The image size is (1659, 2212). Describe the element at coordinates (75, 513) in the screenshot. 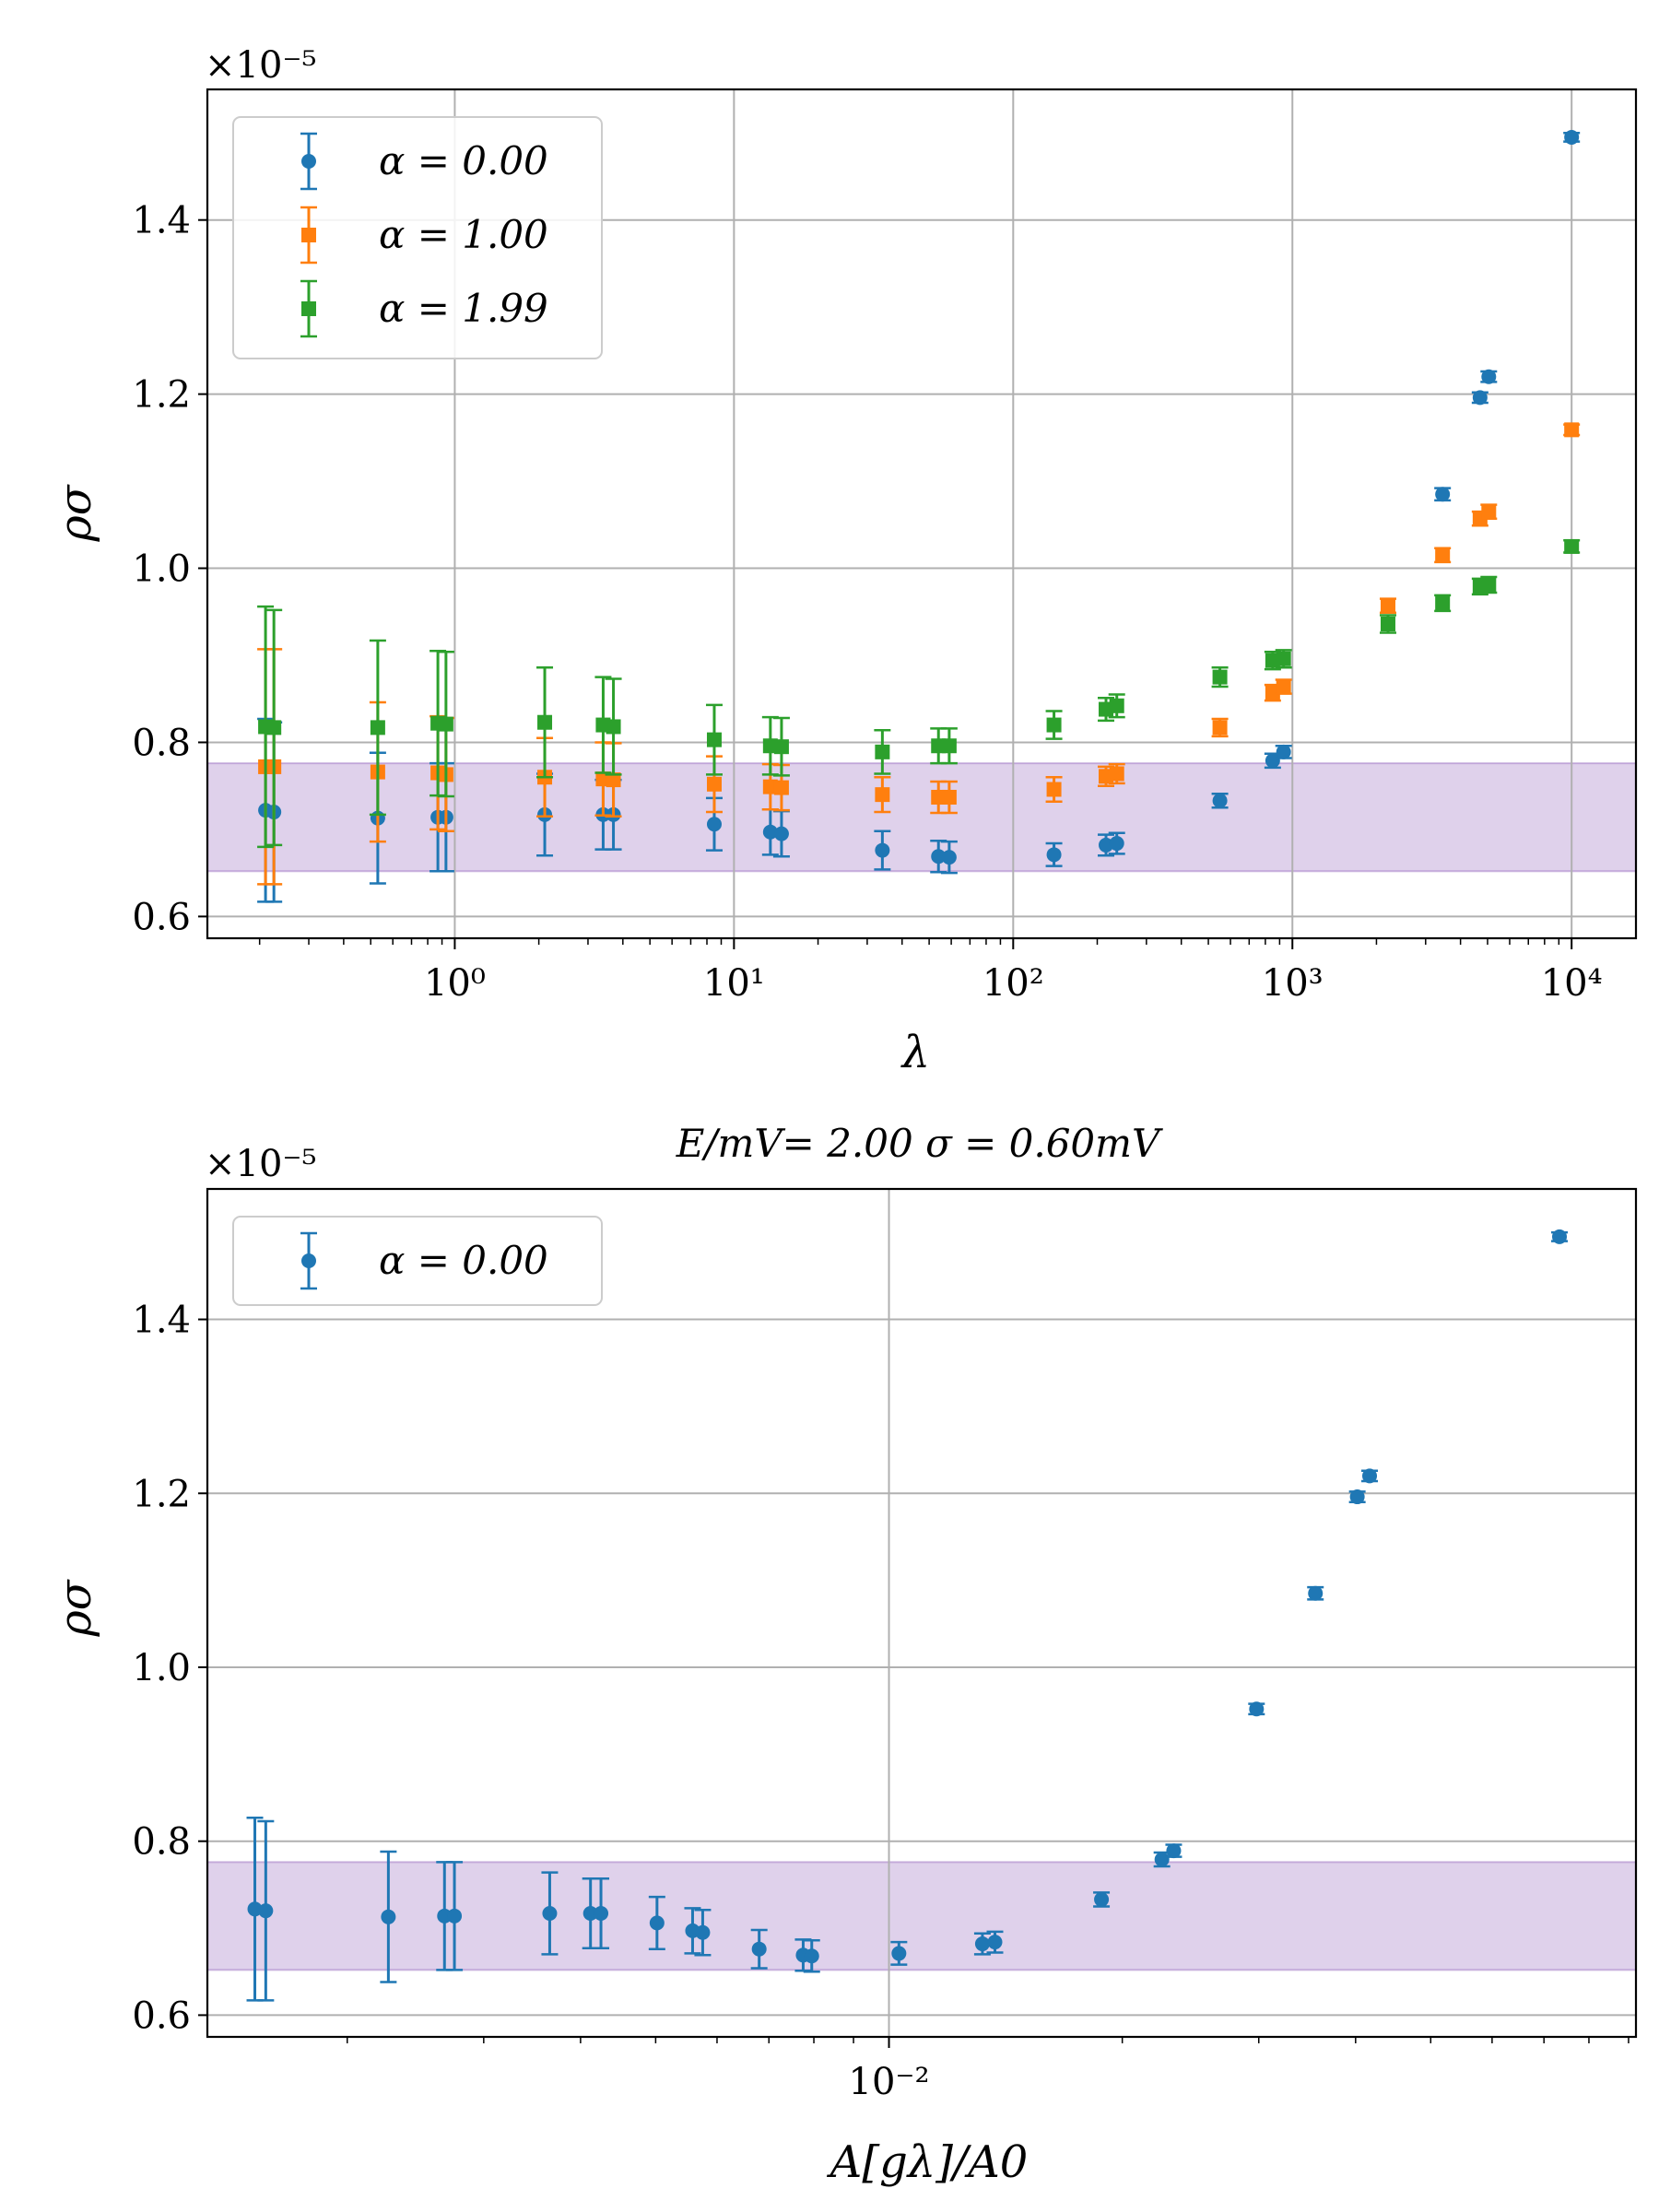

I see `top-panel-y-axis-label: ρσ` at that location.